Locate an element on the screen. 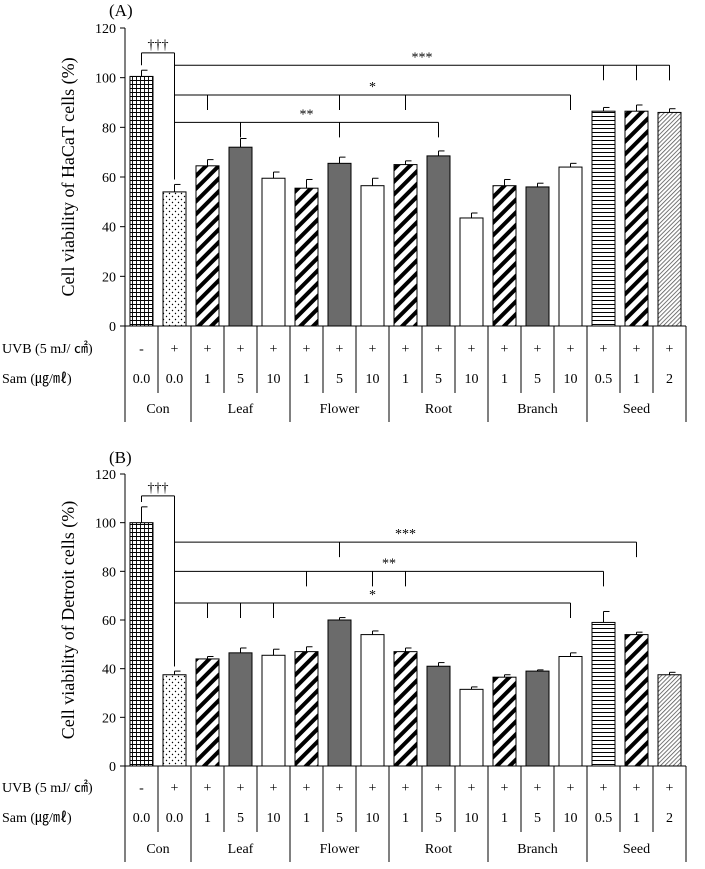 The height and width of the screenshot is (869, 705). uvb-cell: - is located at coordinates (141, 349).